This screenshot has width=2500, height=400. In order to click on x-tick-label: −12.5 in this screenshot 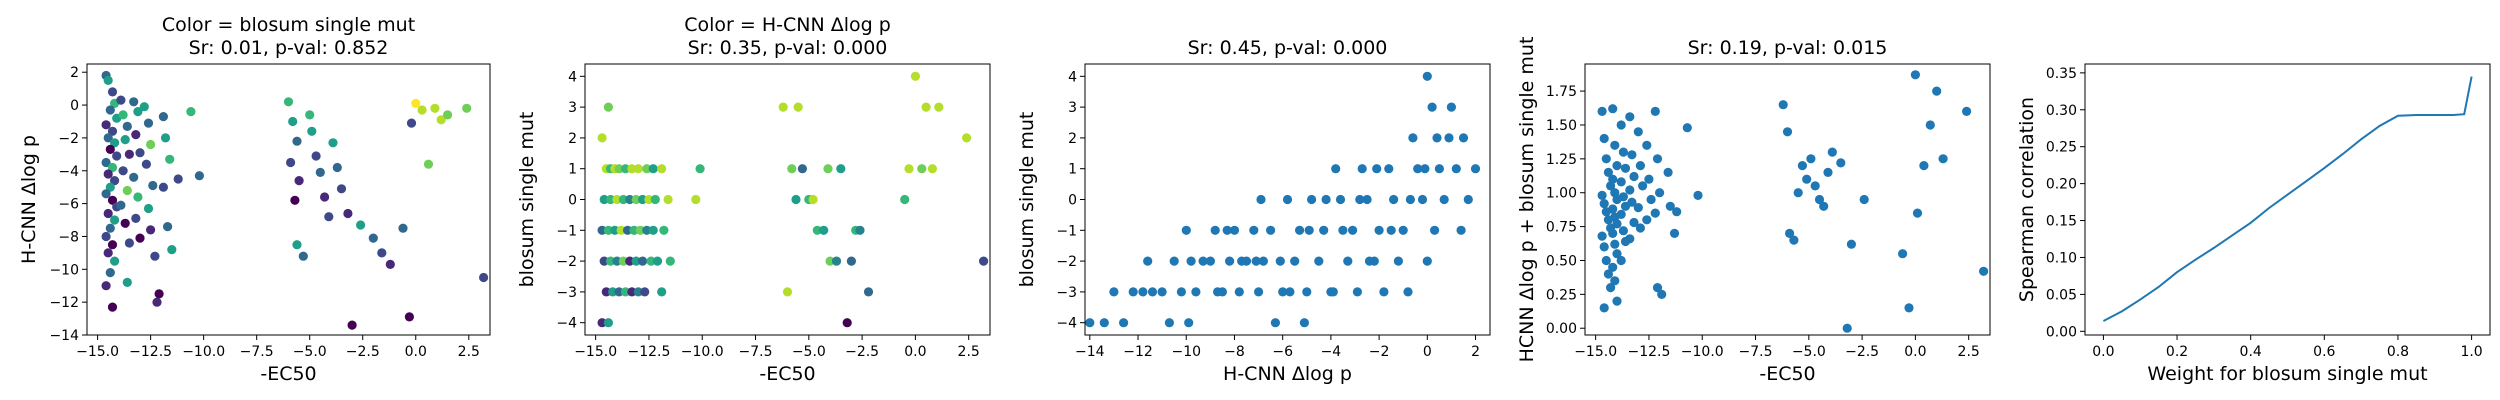, I will do `click(1648, 352)`.